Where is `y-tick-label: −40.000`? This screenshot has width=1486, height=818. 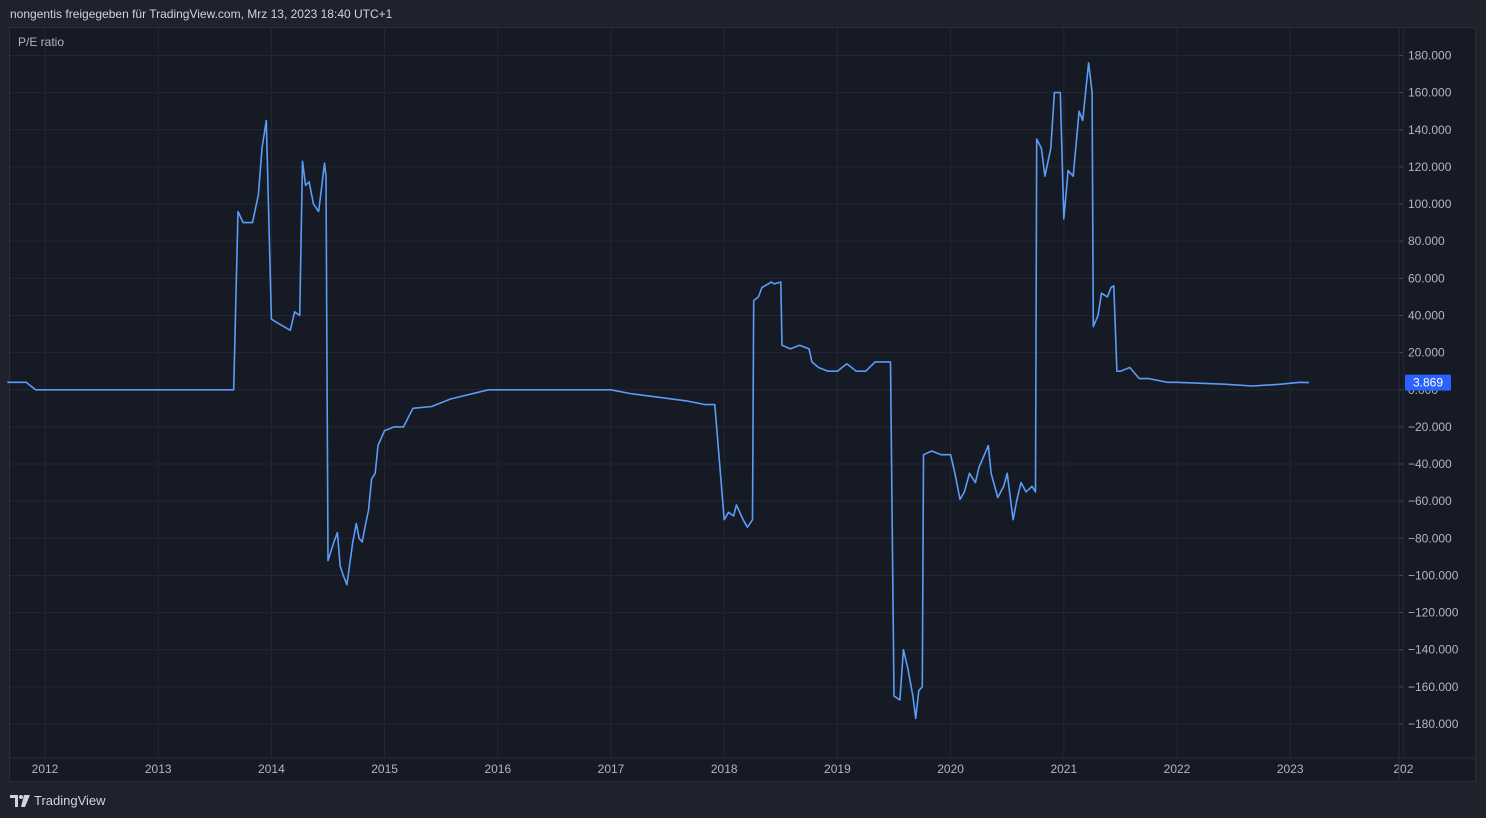
y-tick-label: −40.000 is located at coordinates (1430, 464).